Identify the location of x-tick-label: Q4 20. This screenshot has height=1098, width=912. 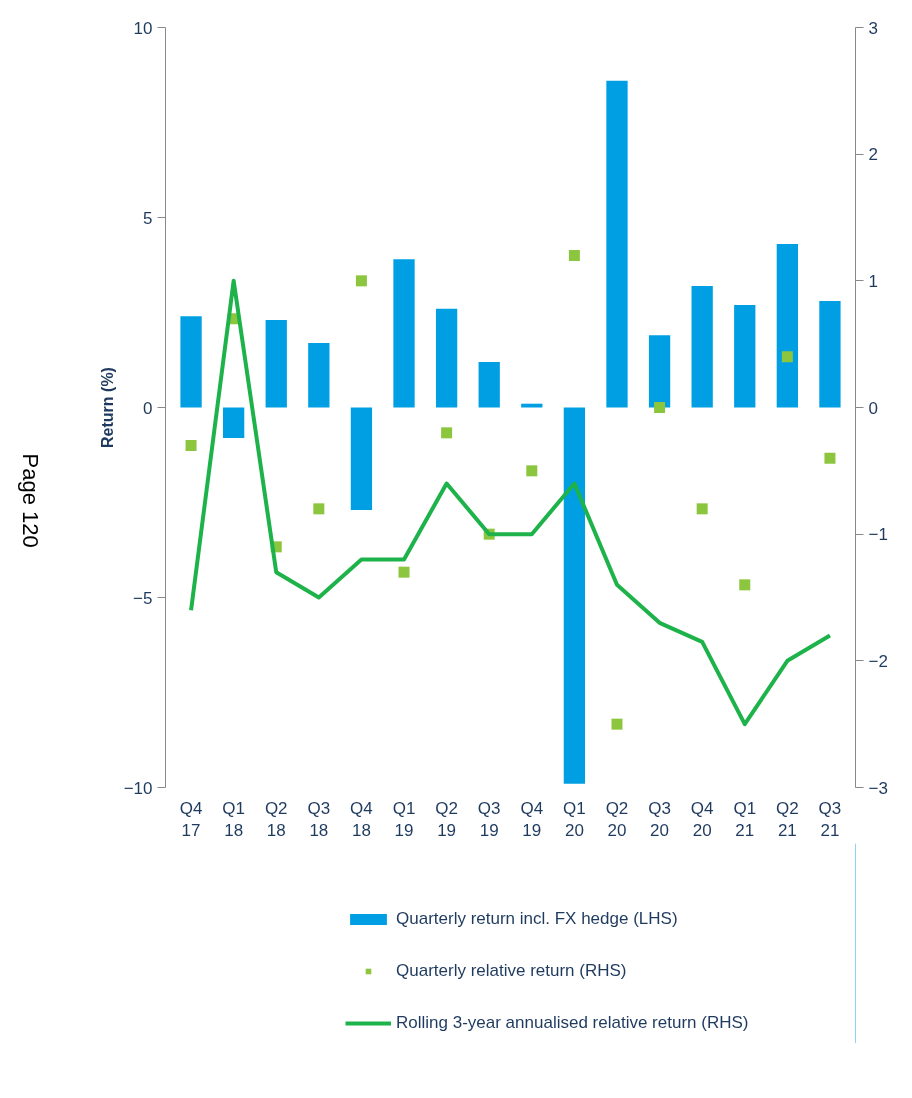
(702, 819).